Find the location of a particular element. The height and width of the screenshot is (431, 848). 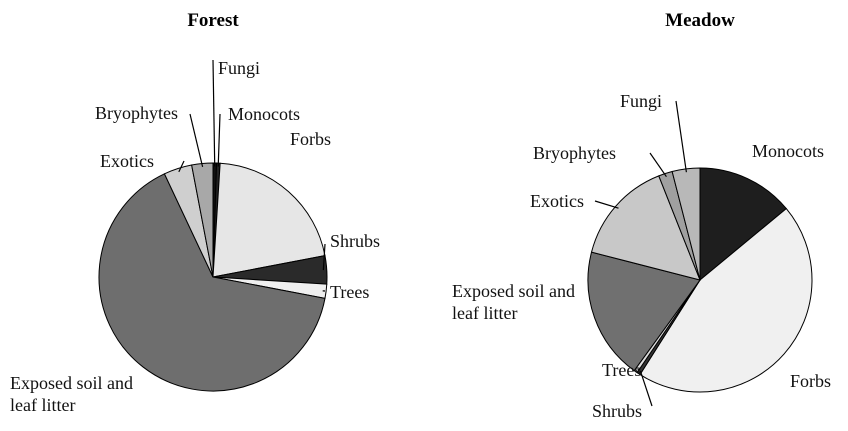

chart-title: Meadow is located at coordinates (700, 20).